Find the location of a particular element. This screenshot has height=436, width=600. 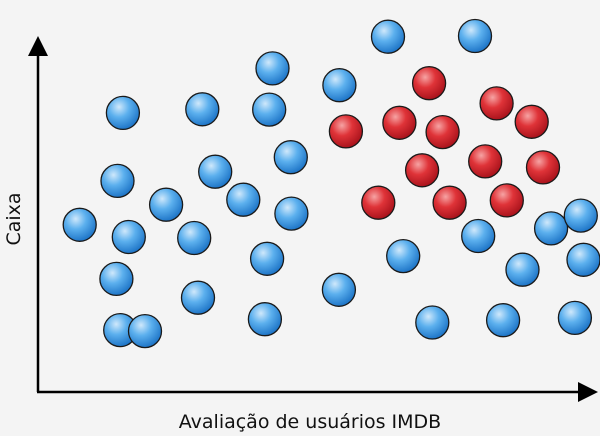

y-axis-label: Caixa is located at coordinates (14, 218).